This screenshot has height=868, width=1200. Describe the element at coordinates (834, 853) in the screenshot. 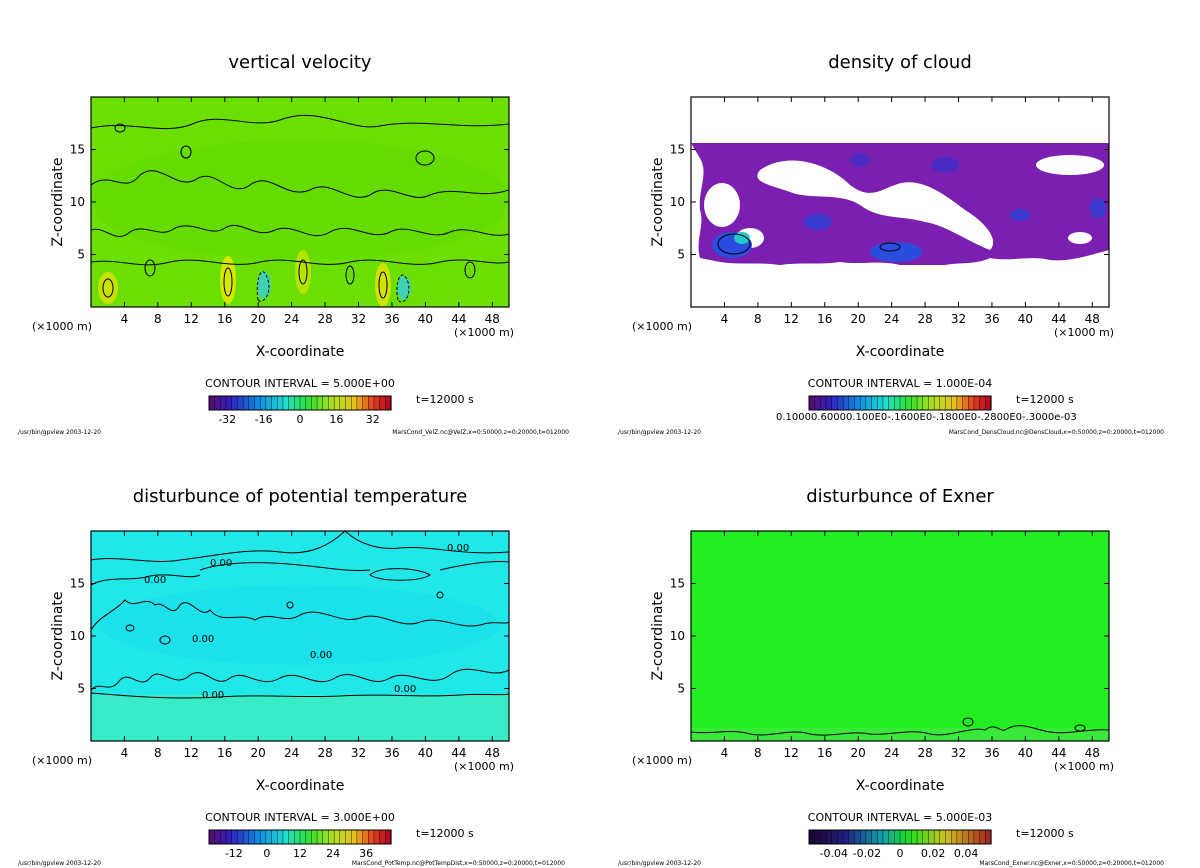

I see `colorbar-tick-label: -0.04` at that location.